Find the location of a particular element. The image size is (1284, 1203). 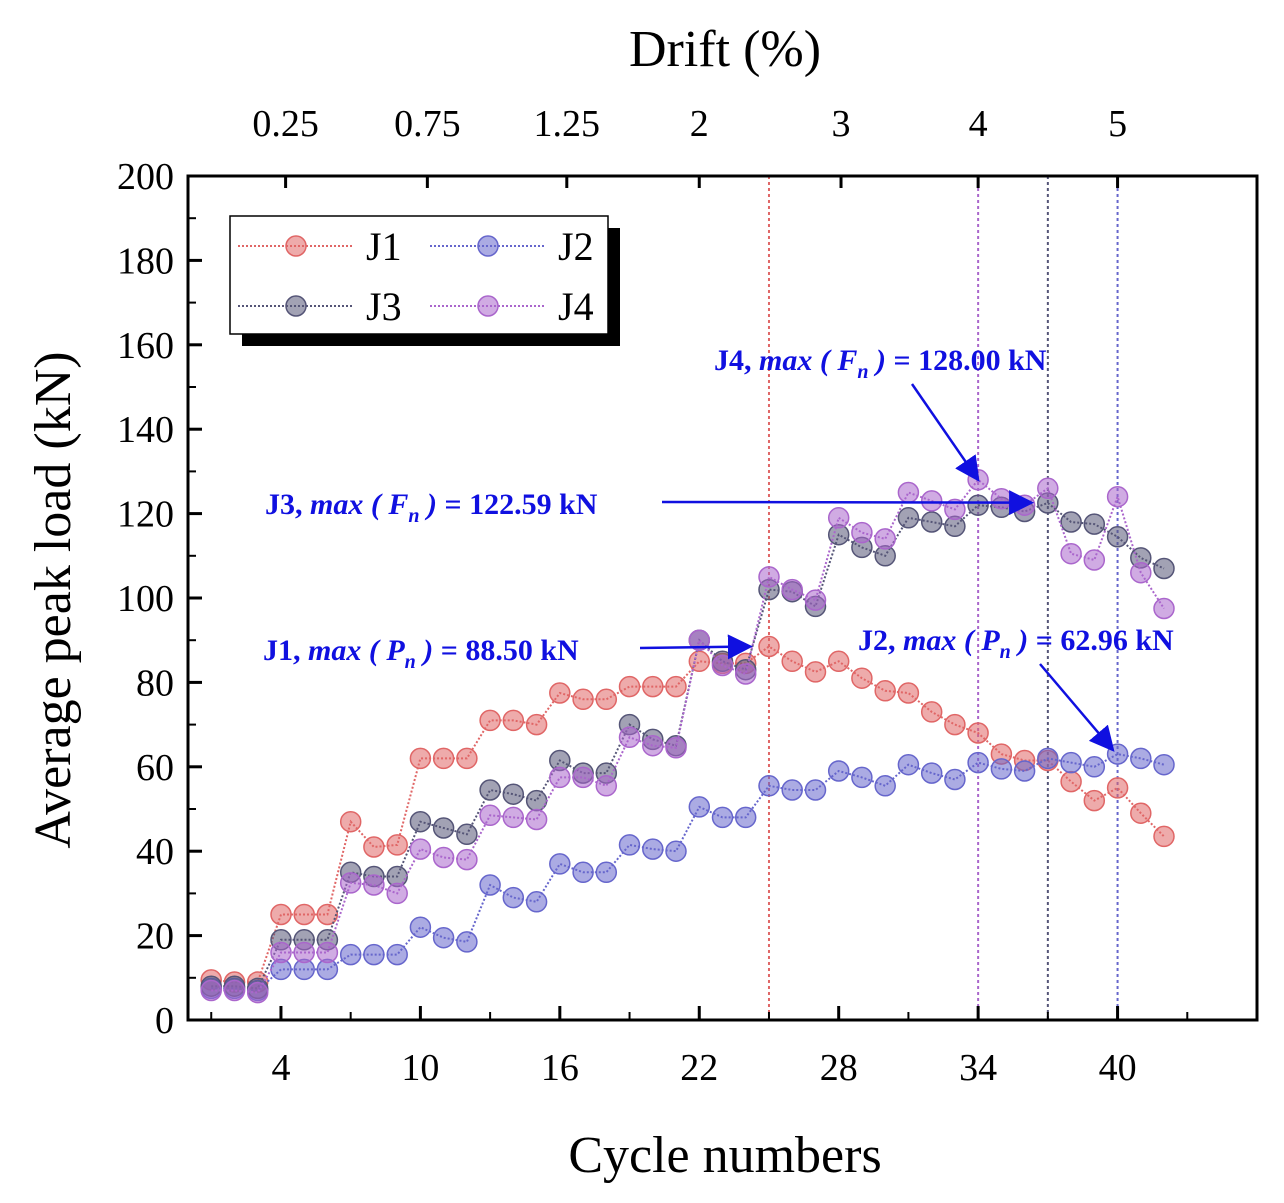

top-tick-label: 1.25 is located at coordinates (567, 124).